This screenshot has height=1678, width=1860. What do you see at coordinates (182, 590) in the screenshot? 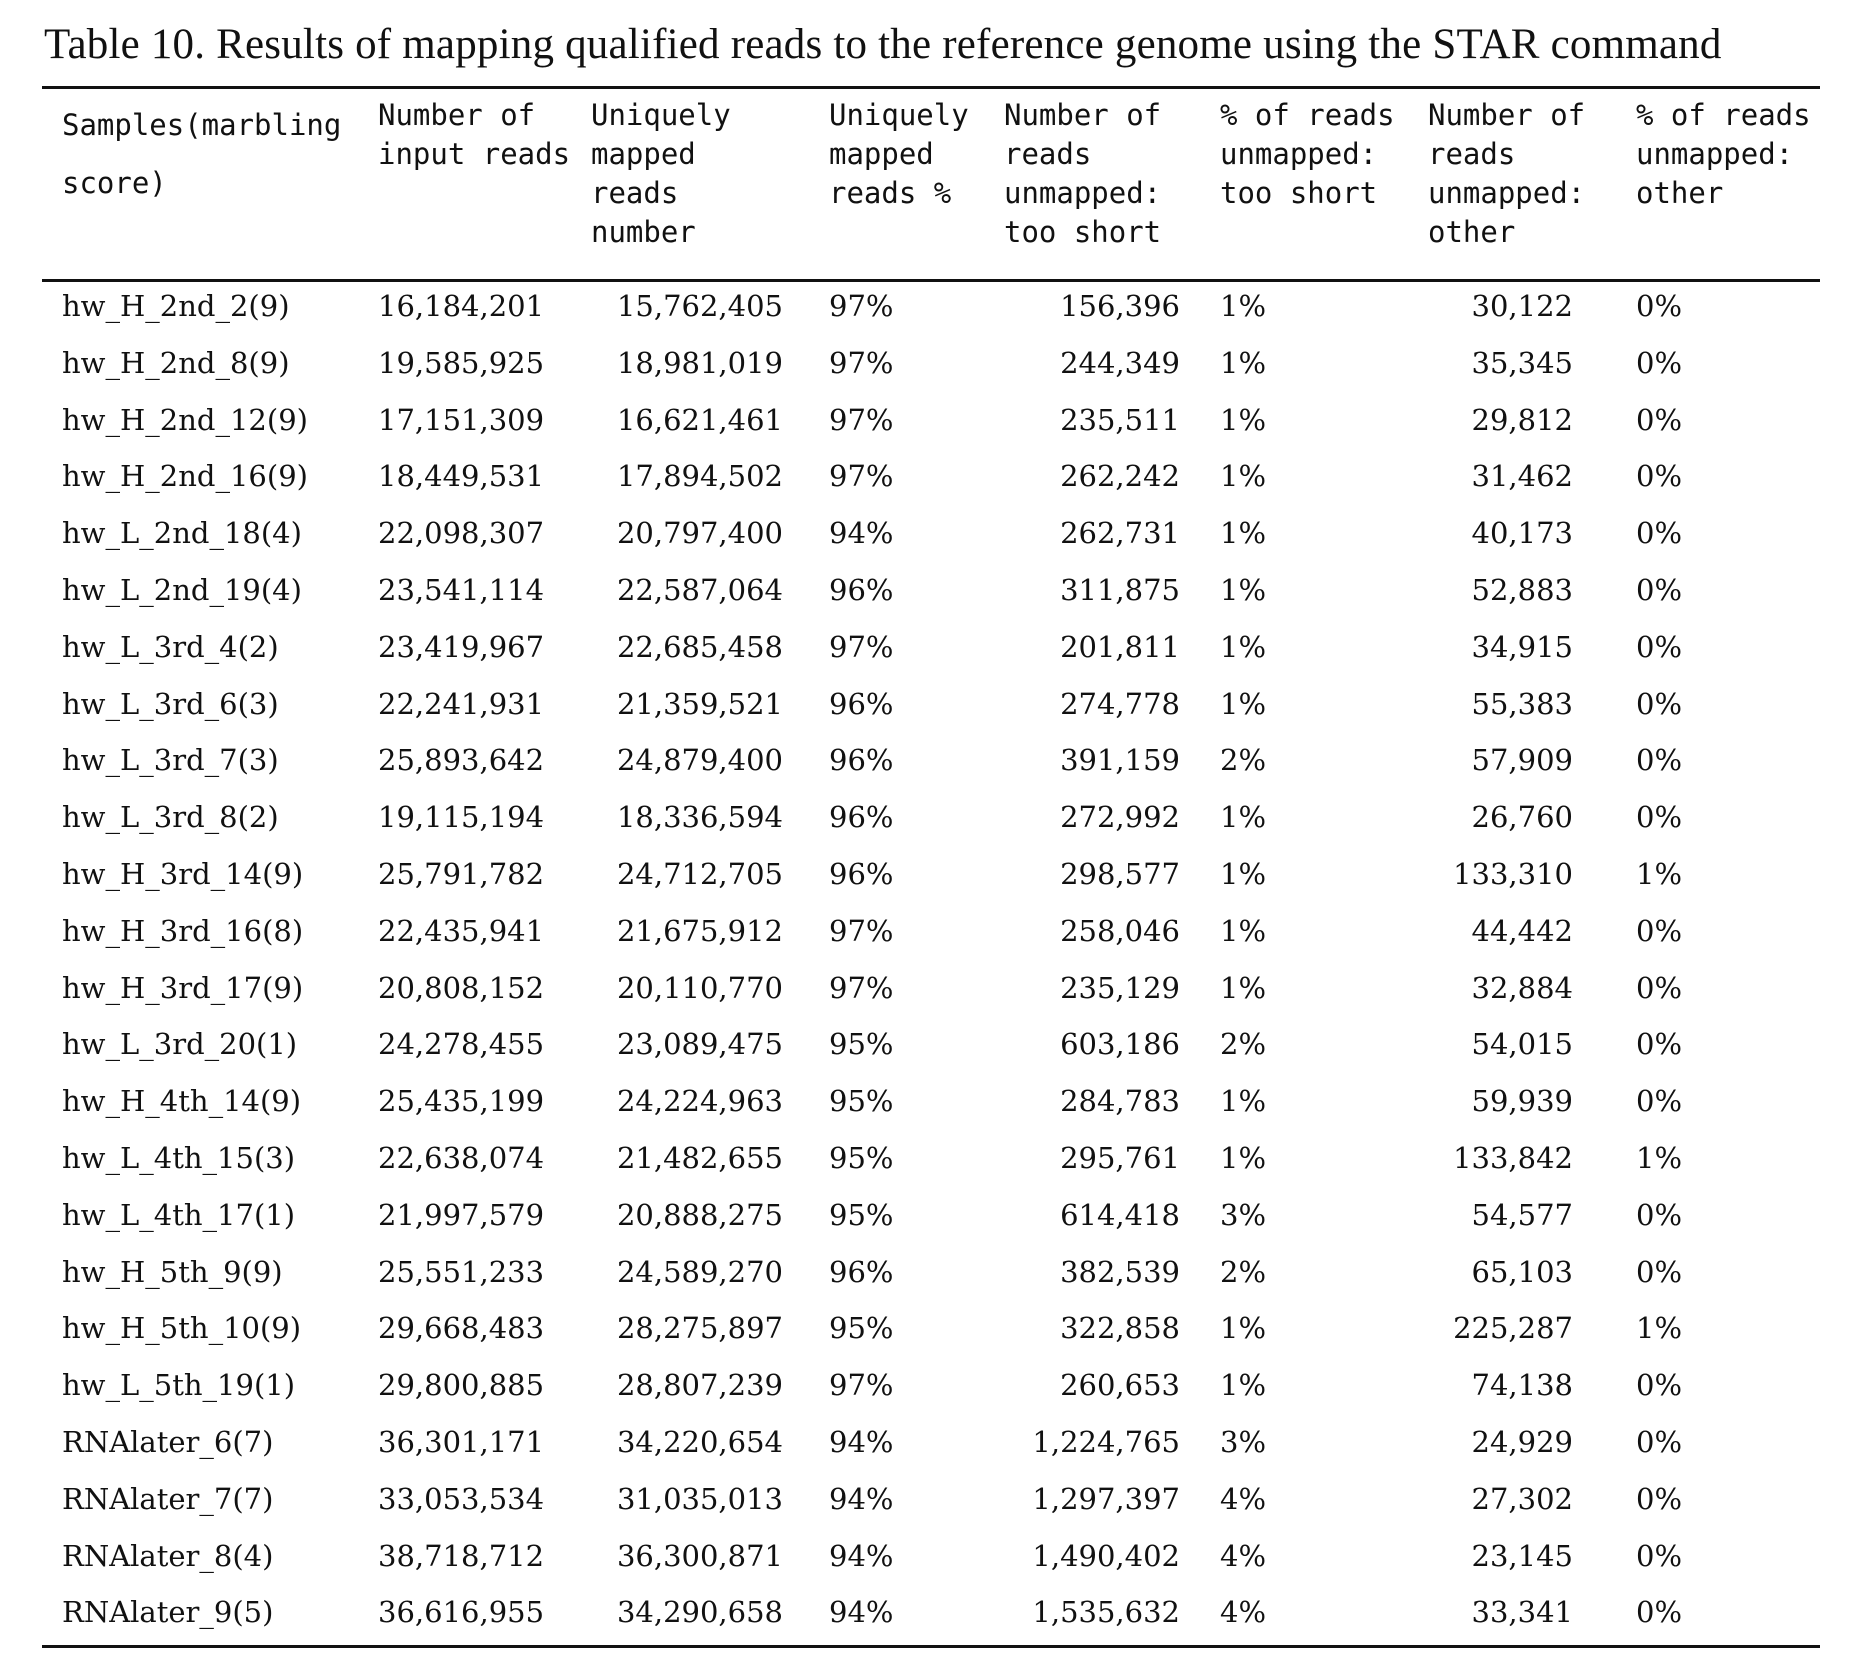
I see `cell-sample: hw_L_2nd_19(4)` at bounding box center [182, 590].